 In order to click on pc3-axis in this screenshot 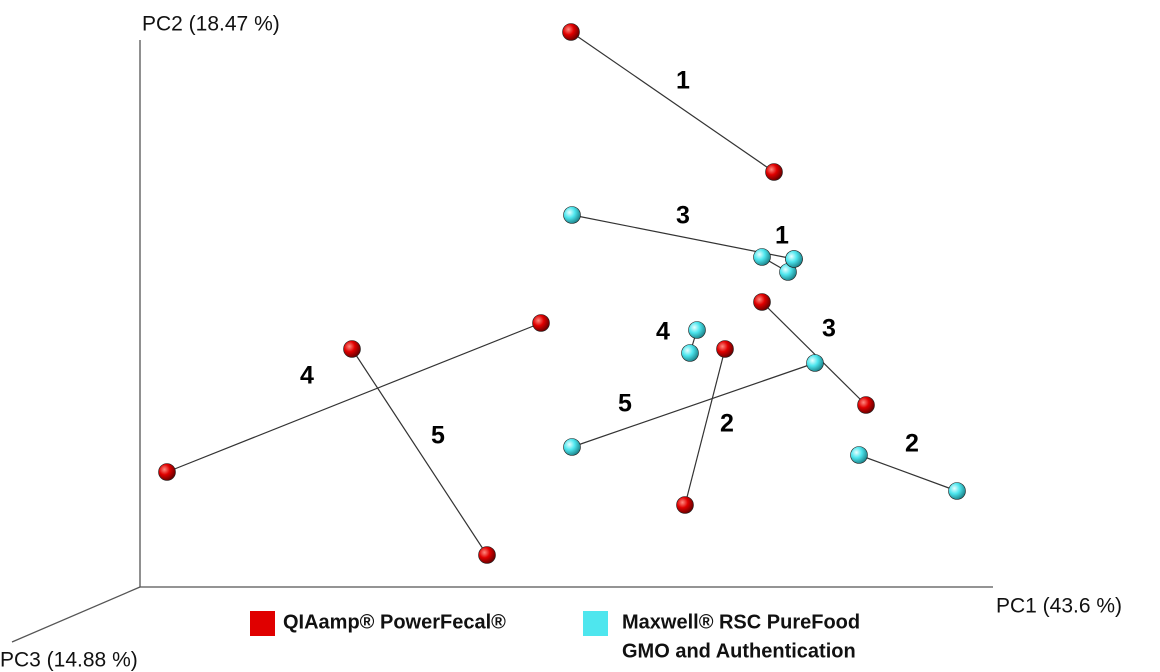, I will do `click(76, 614)`.